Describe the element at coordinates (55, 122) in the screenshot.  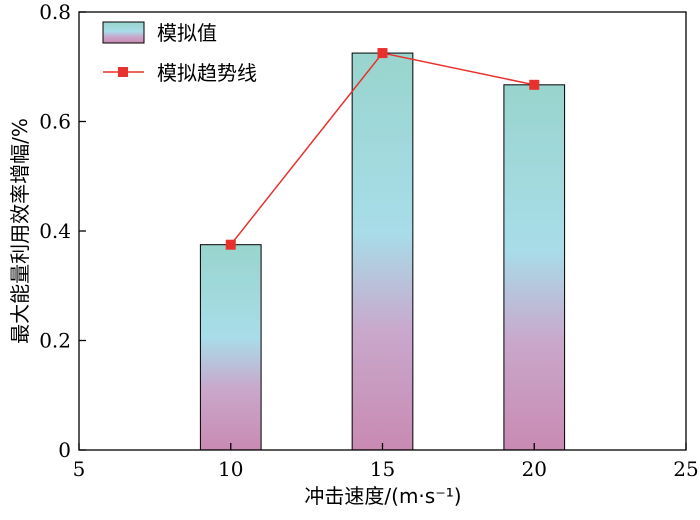
I see `y-tick-label-0.6: 0.6` at that location.